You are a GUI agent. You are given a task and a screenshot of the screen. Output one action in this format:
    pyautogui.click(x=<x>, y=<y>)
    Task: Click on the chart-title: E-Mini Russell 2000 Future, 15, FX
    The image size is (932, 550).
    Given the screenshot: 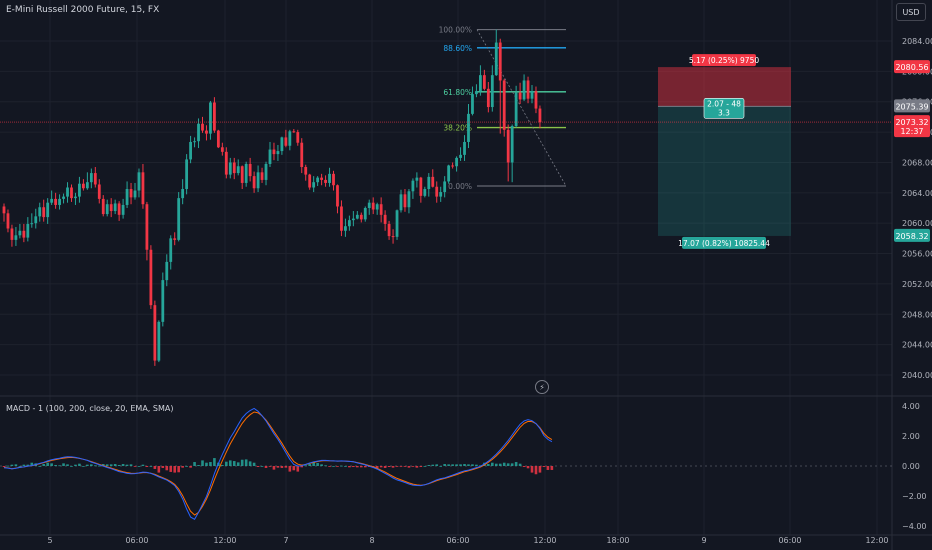 What is the action you would take?
    pyautogui.click(x=83, y=10)
    